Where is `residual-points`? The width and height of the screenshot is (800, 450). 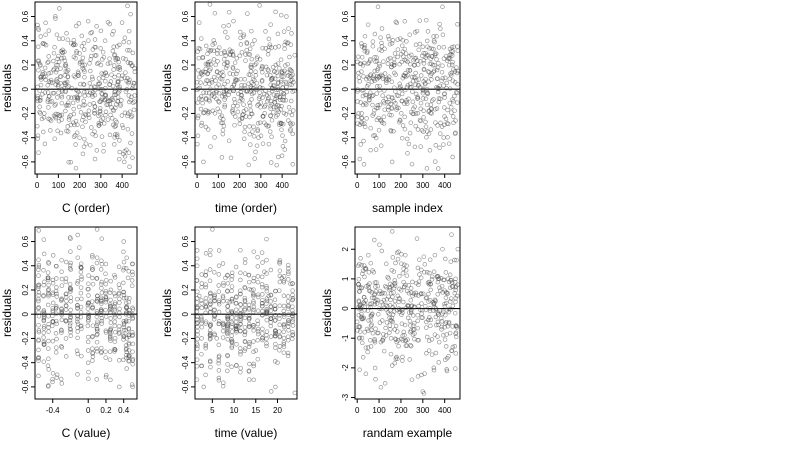 residual-points is located at coordinates (407, 312).